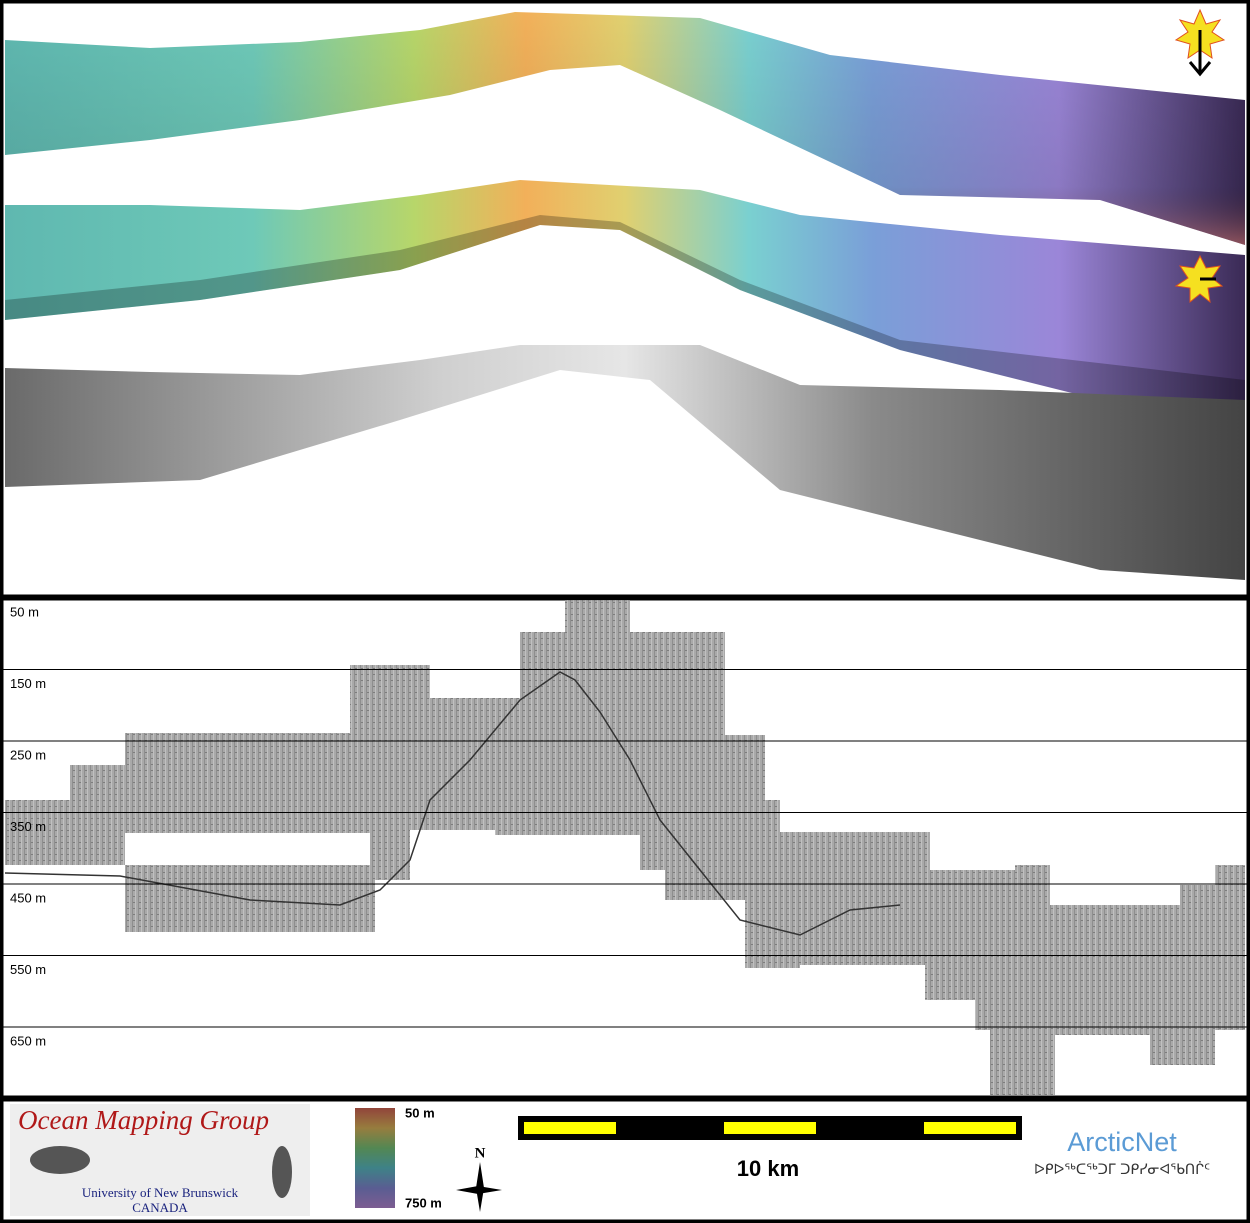 This screenshot has height=1223, width=1250. What do you see at coordinates (160, 1207) in the screenshot?
I see `logo-country: CANADA` at bounding box center [160, 1207].